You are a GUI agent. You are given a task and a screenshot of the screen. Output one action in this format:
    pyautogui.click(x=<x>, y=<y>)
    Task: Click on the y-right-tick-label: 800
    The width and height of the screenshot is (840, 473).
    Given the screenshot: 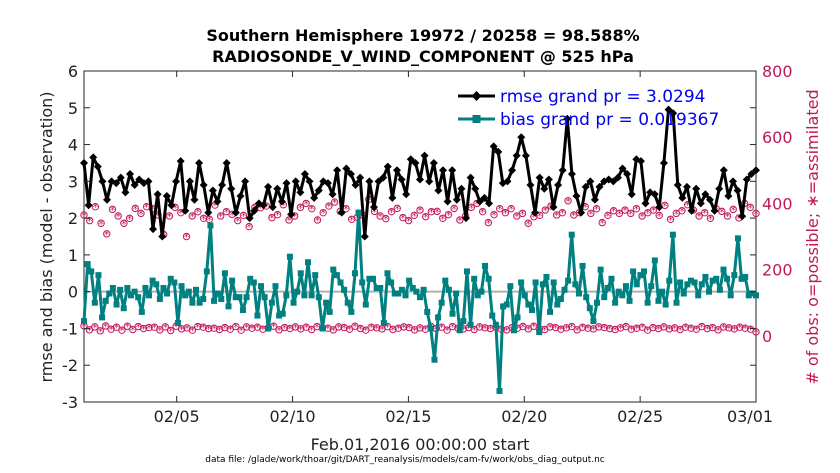 What is the action you would take?
    pyautogui.click(x=777, y=71)
    